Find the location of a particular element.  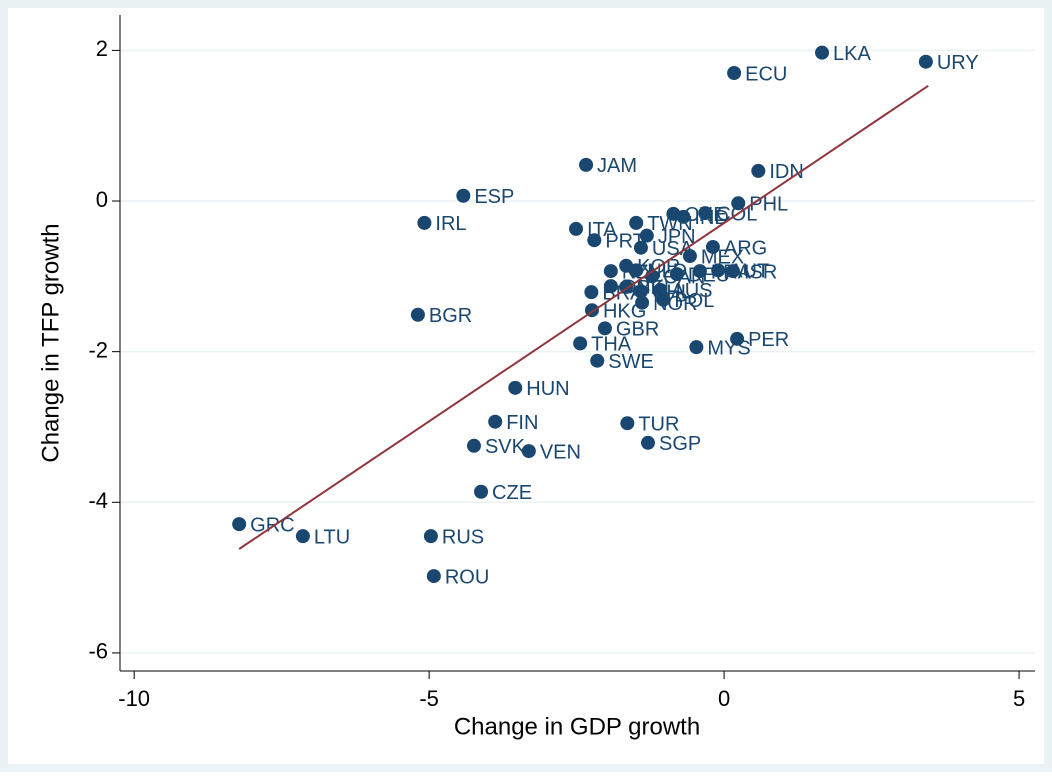

point-label: RUS is located at coordinates (463, 537).